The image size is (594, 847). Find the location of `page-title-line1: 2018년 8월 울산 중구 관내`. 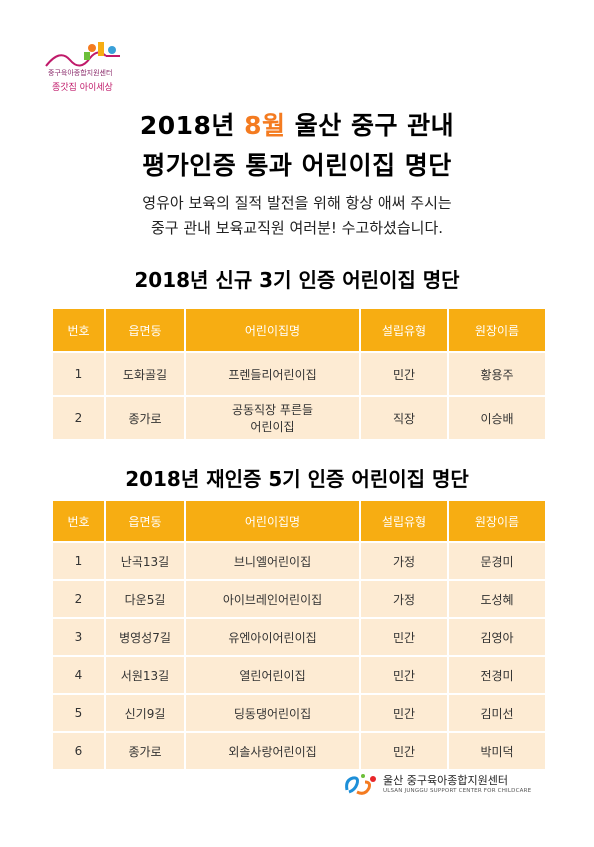

page-title-line1: 2018년 8월 울산 중구 관내 is located at coordinates (297, 124).